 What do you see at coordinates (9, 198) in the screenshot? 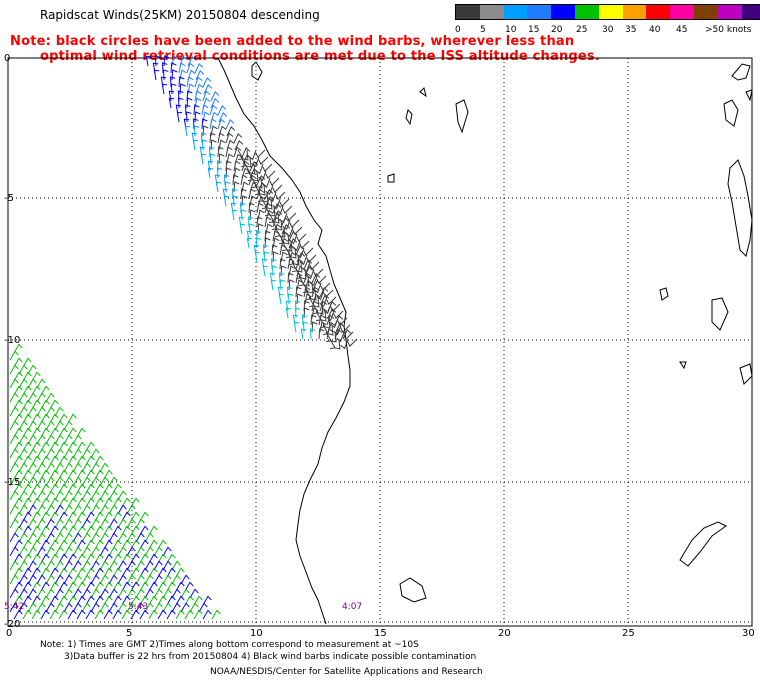
I see `y-tick-label: -5` at bounding box center [9, 198].